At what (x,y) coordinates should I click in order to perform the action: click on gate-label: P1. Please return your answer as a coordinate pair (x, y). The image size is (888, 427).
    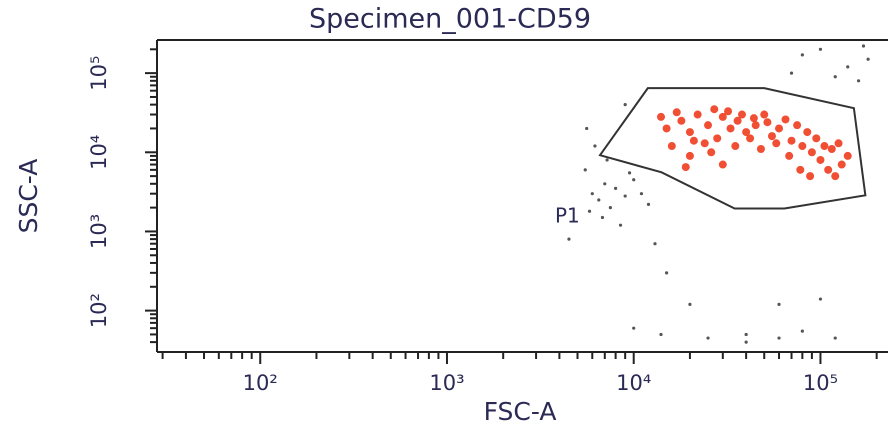
    Looking at the image, I should click on (567, 216).